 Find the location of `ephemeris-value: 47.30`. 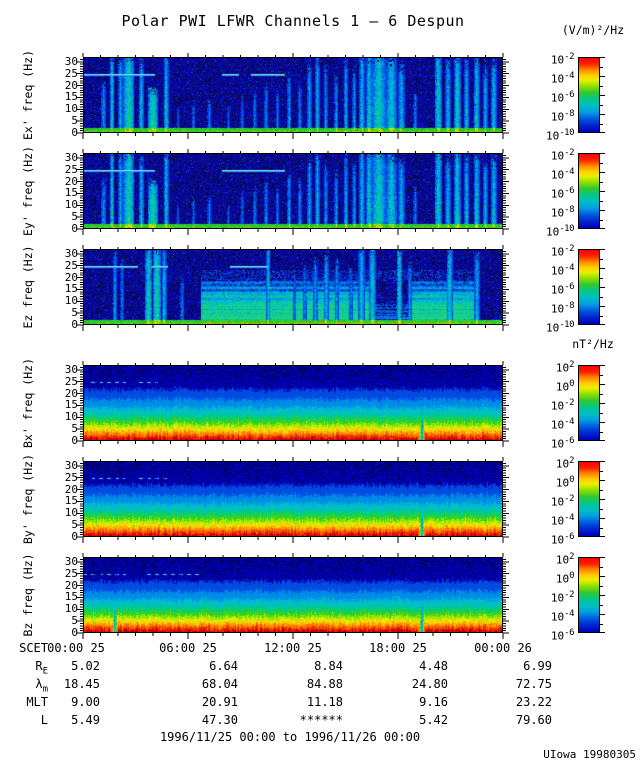

ephemeris-value: 47.30 is located at coordinates (219, 720).